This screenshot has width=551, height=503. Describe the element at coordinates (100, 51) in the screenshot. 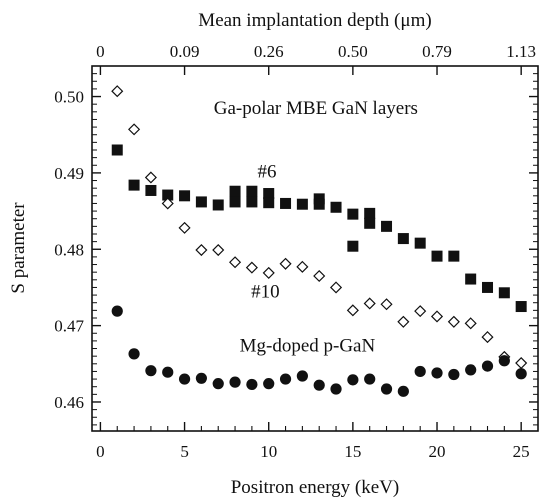

I see `top-tick-label: 0` at that location.